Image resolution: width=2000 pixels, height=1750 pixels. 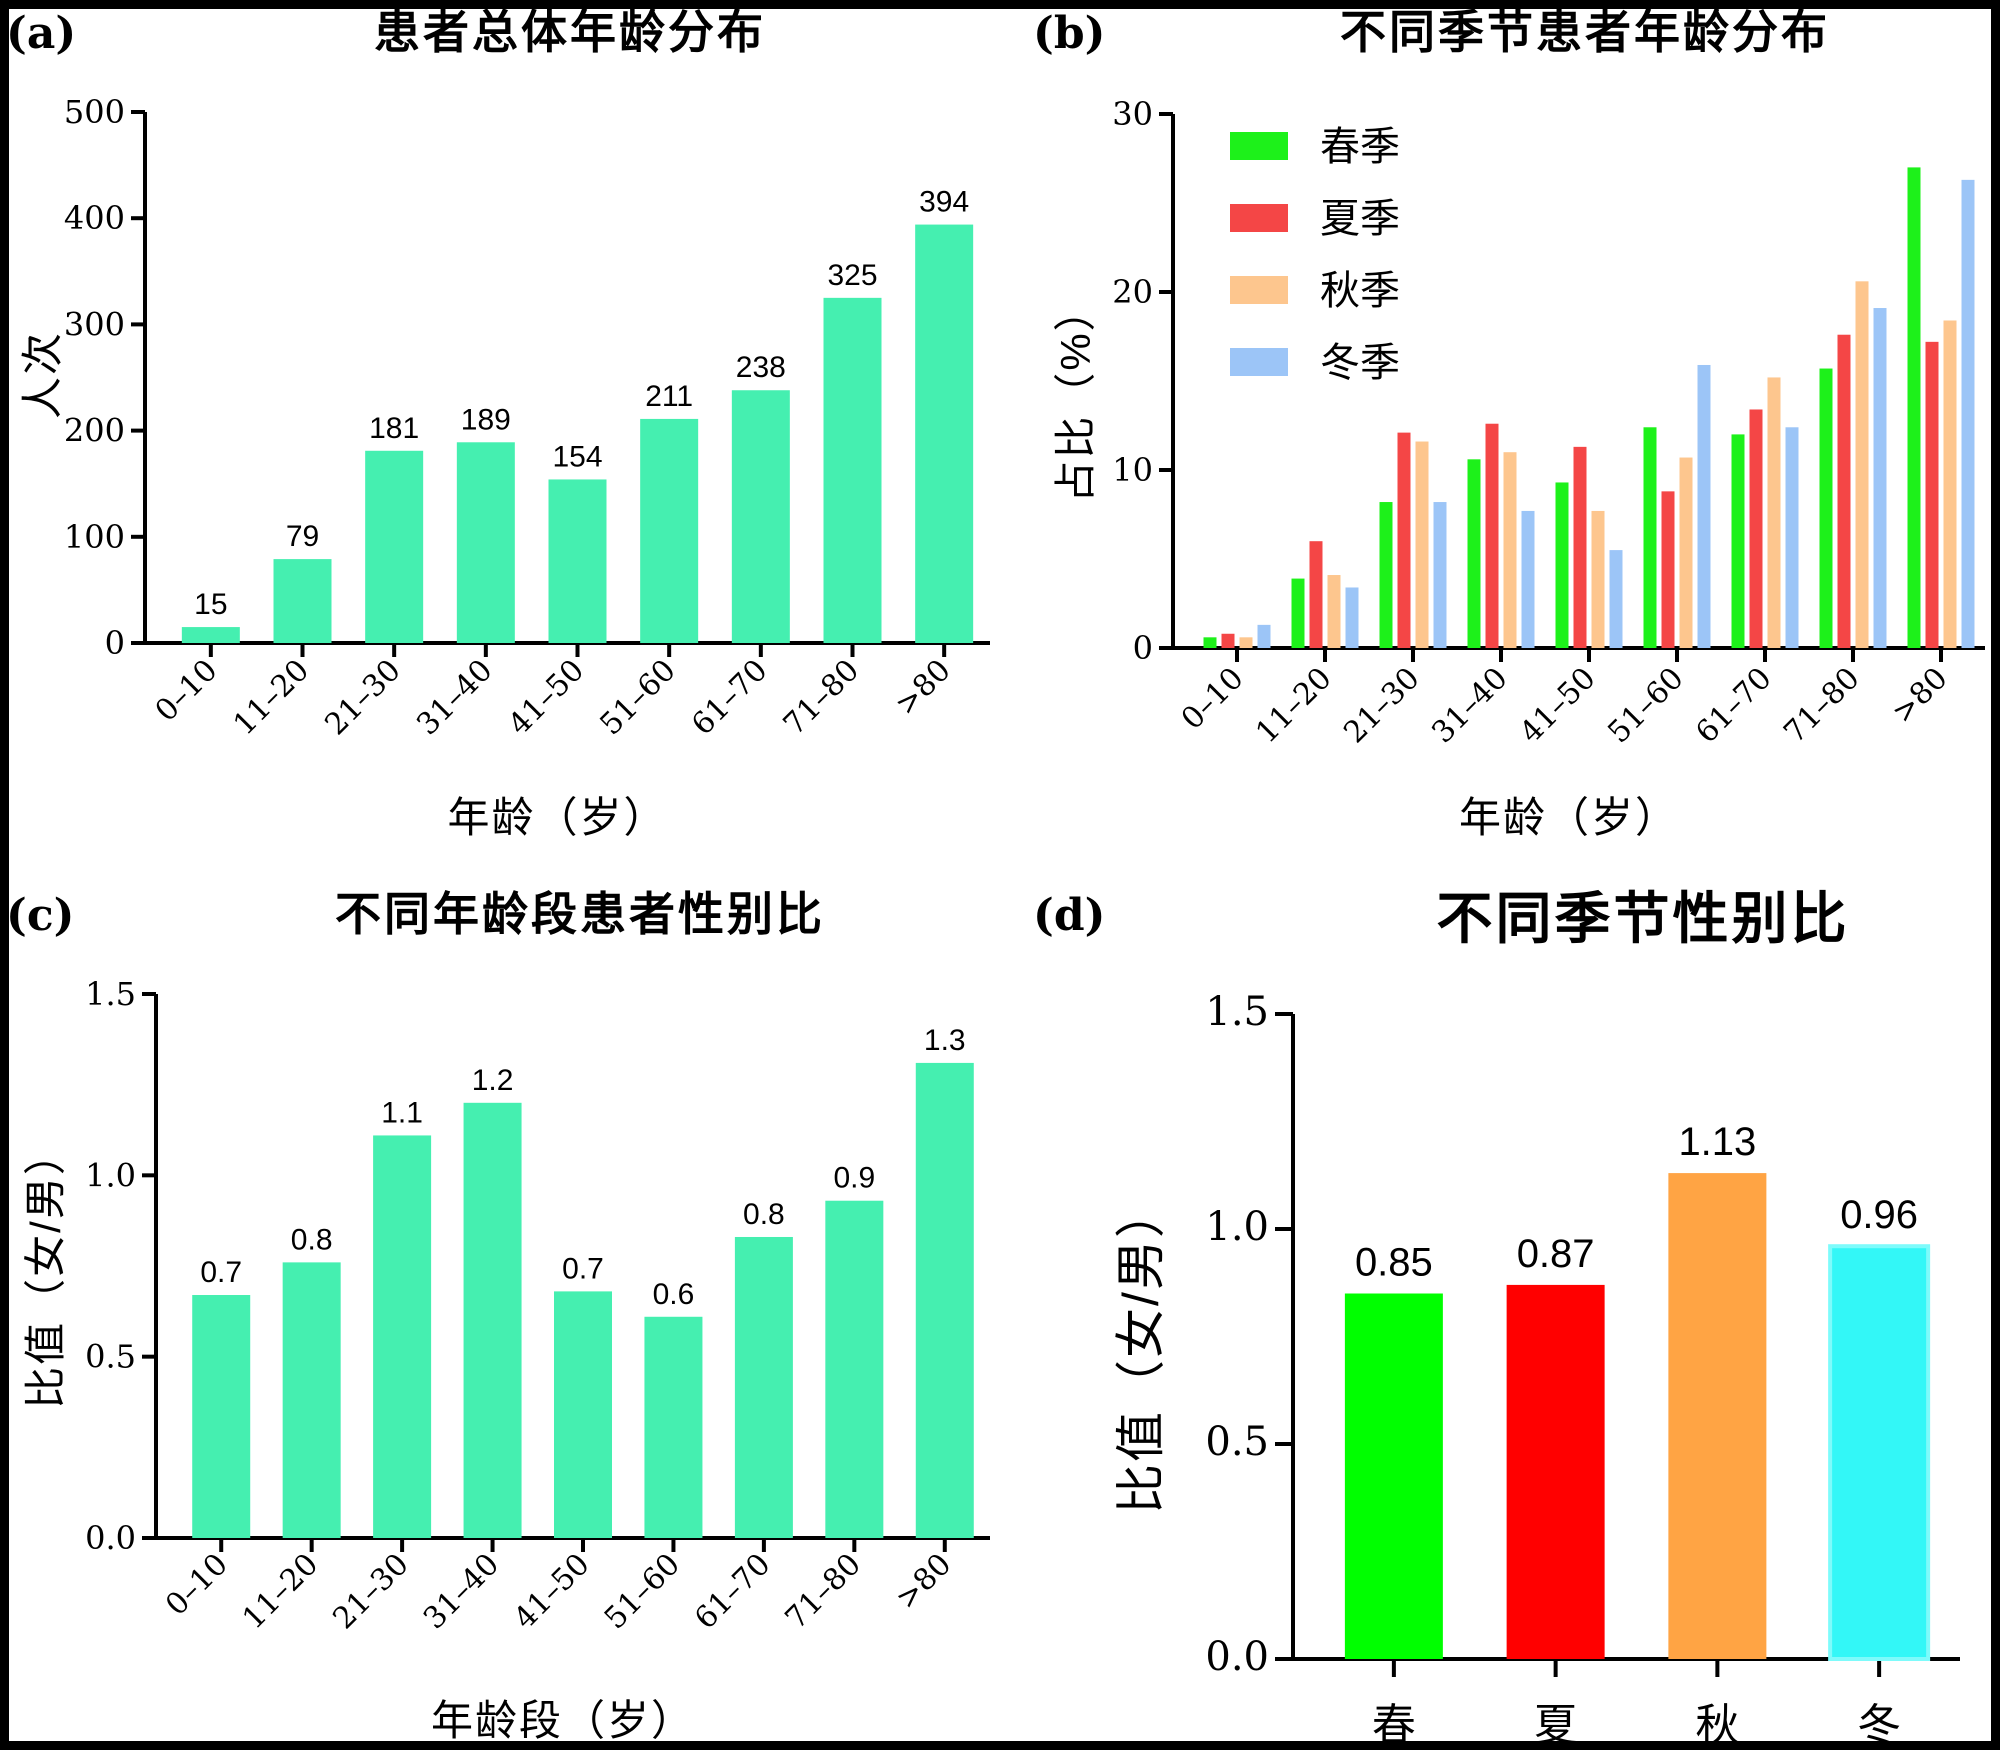 What do you see at coordinates (821, 697) in the screenshot?
I see `x-tick-label: 71–80` at bounding box center [821, 697].